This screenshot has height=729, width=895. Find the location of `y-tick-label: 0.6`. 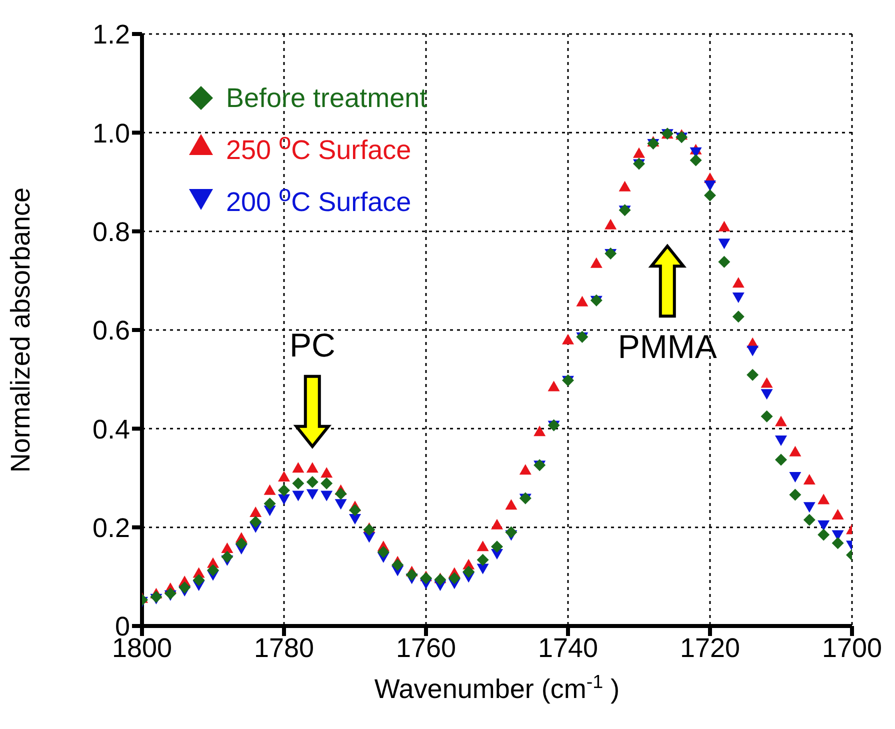

y-tick-label: 0.6 is located at coordinates (111, 331).